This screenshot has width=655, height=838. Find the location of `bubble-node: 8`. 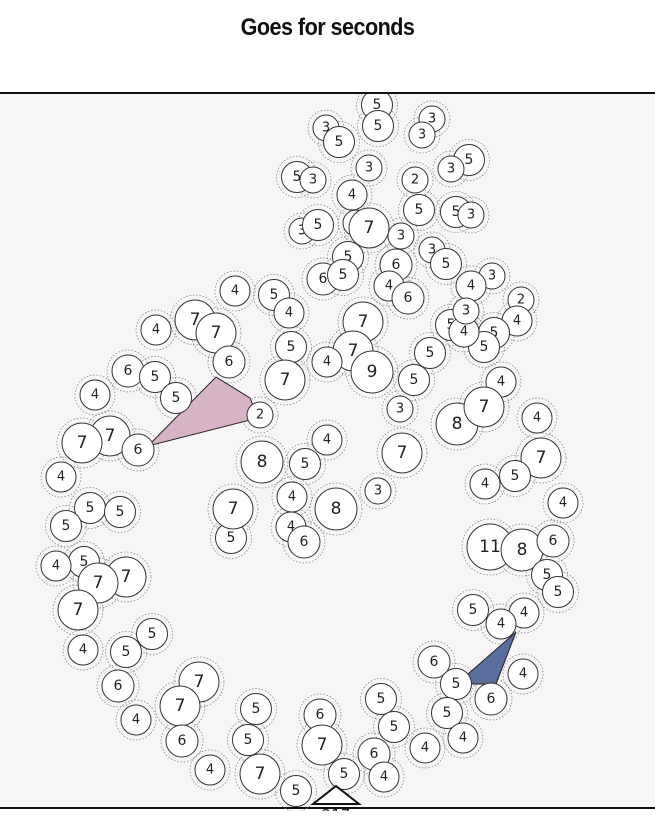

bubble-node: 8 is located at coordinates (336, 509).